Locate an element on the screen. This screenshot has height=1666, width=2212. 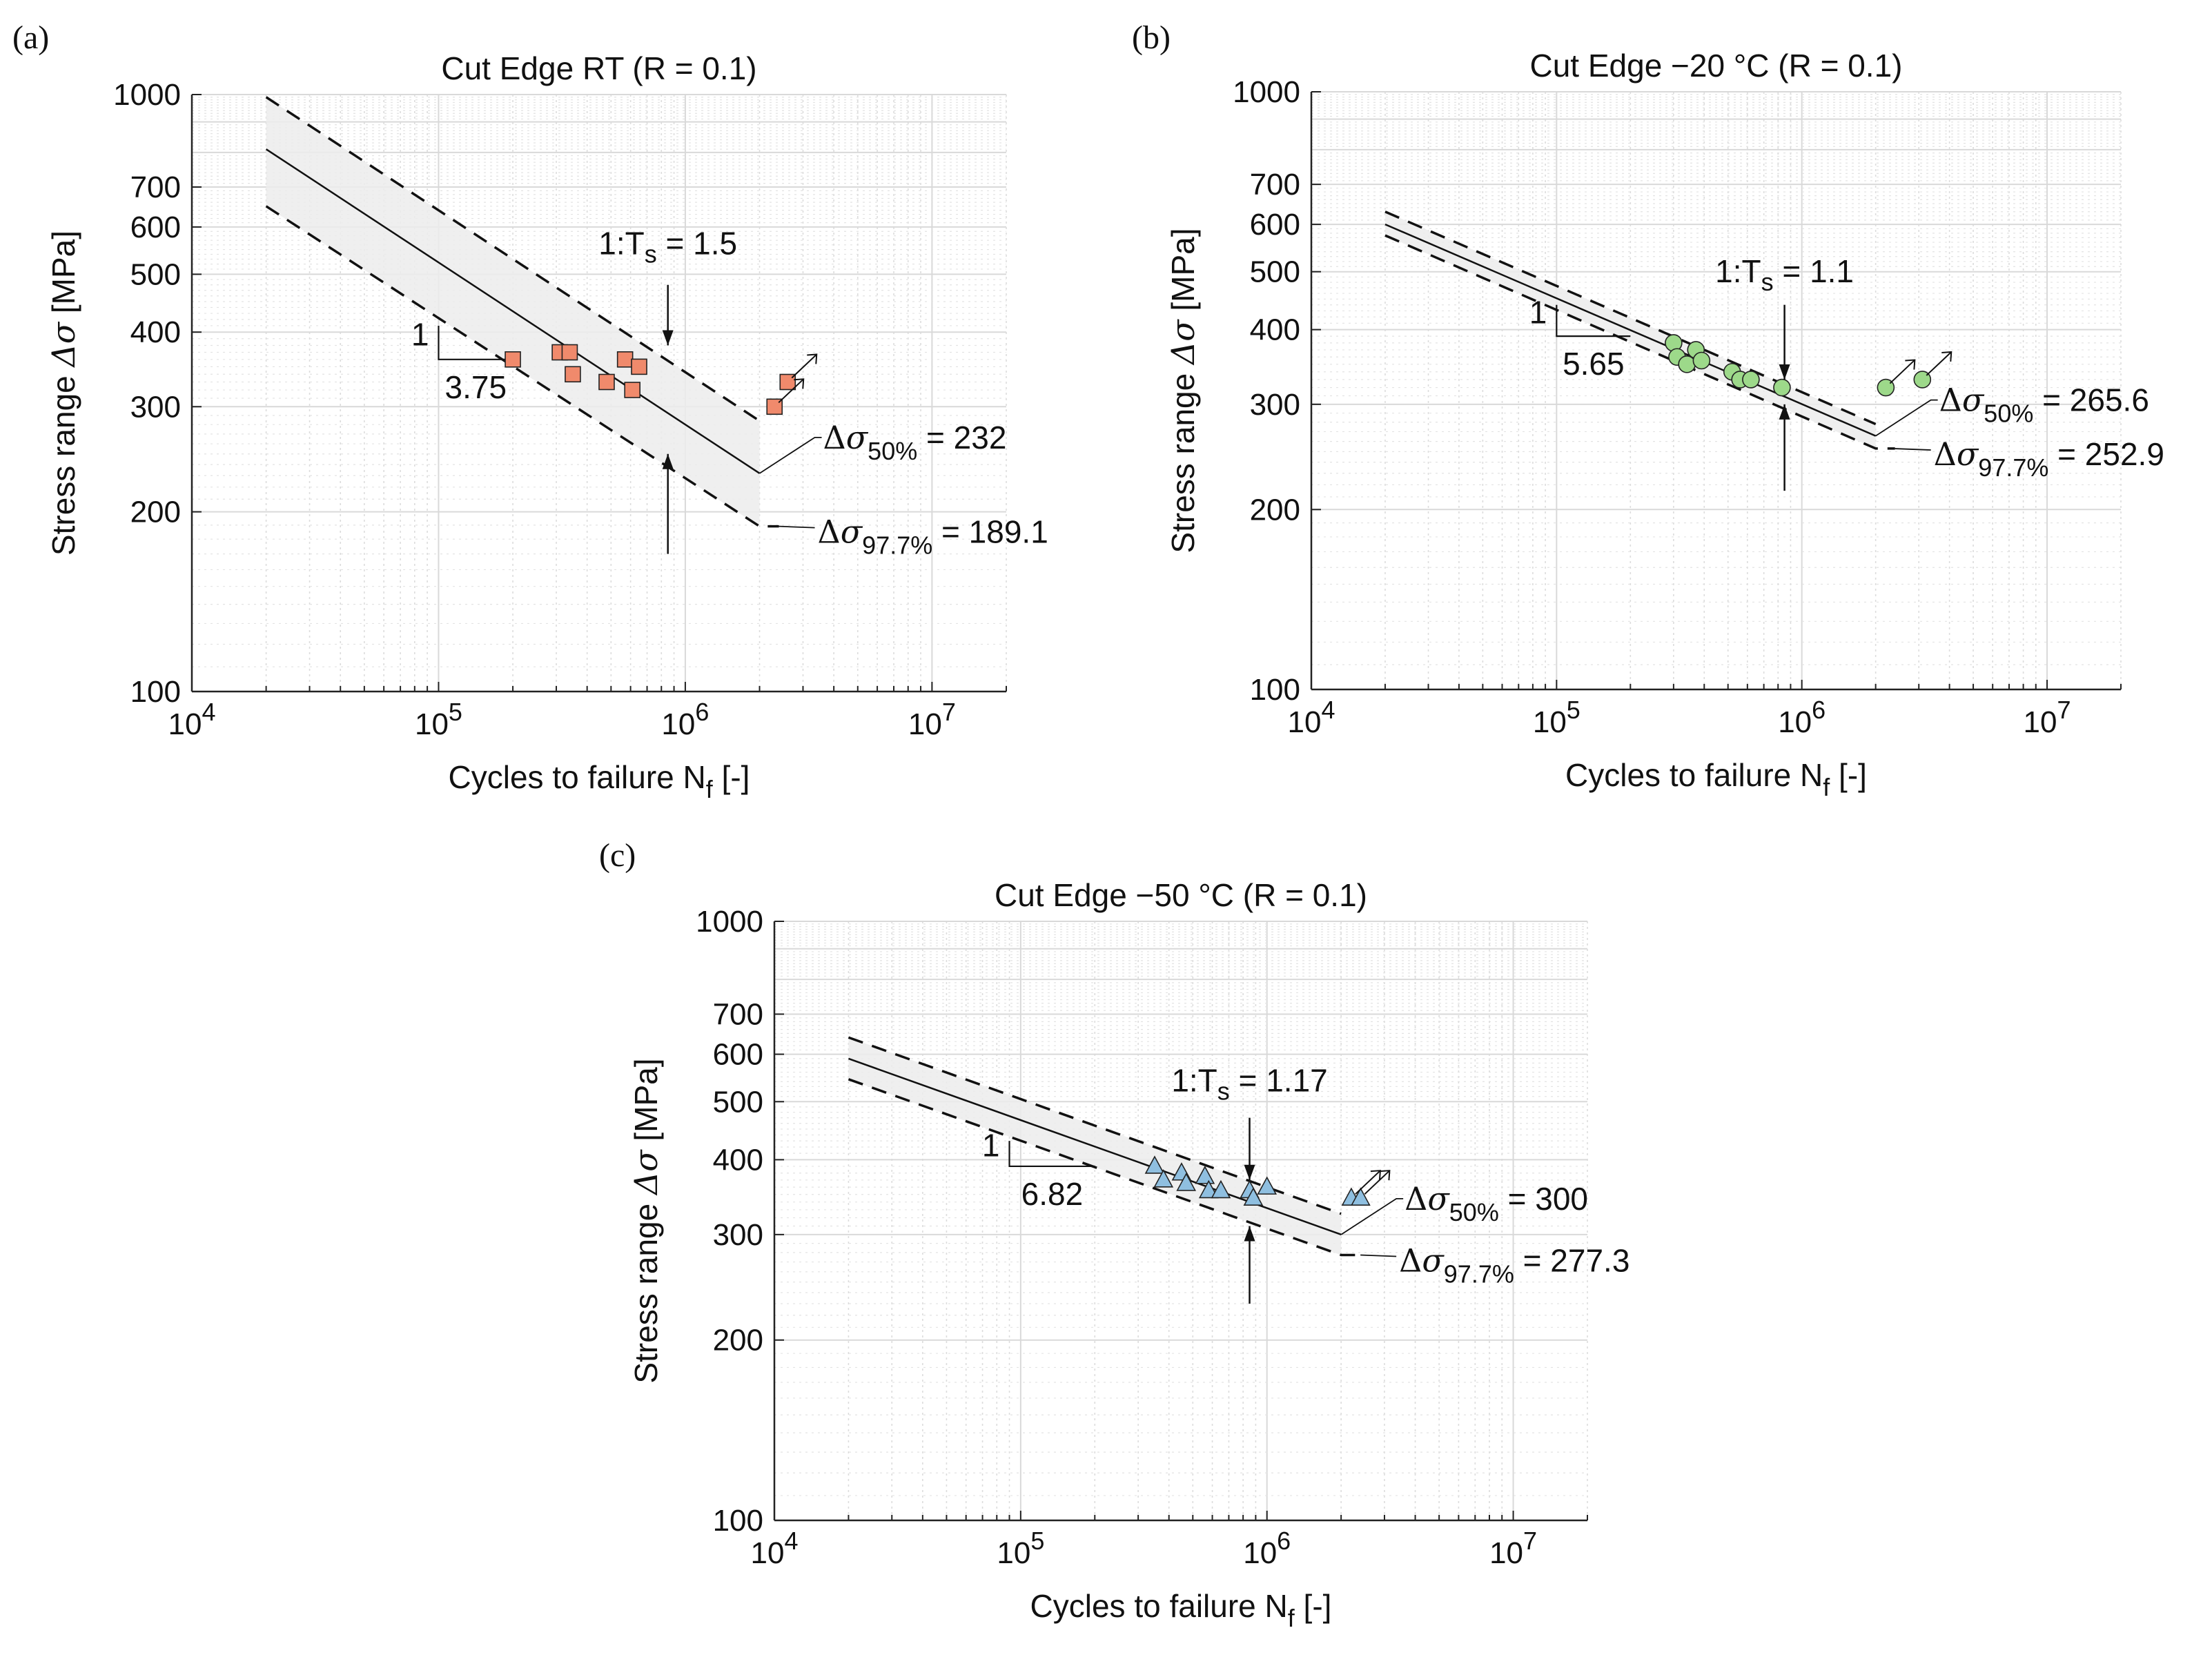
tick-exponent: 6 is located at coordinates (1284, 1541).